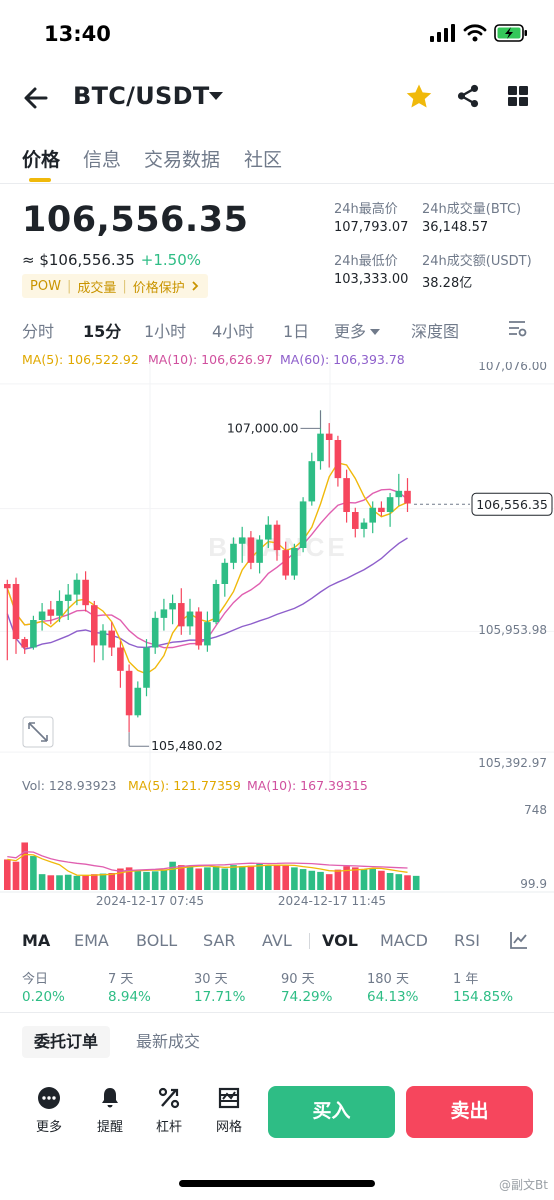  Describe the element at coordinates (49, 1110) in the screenshot. I see `more-button: 更多` at that location.